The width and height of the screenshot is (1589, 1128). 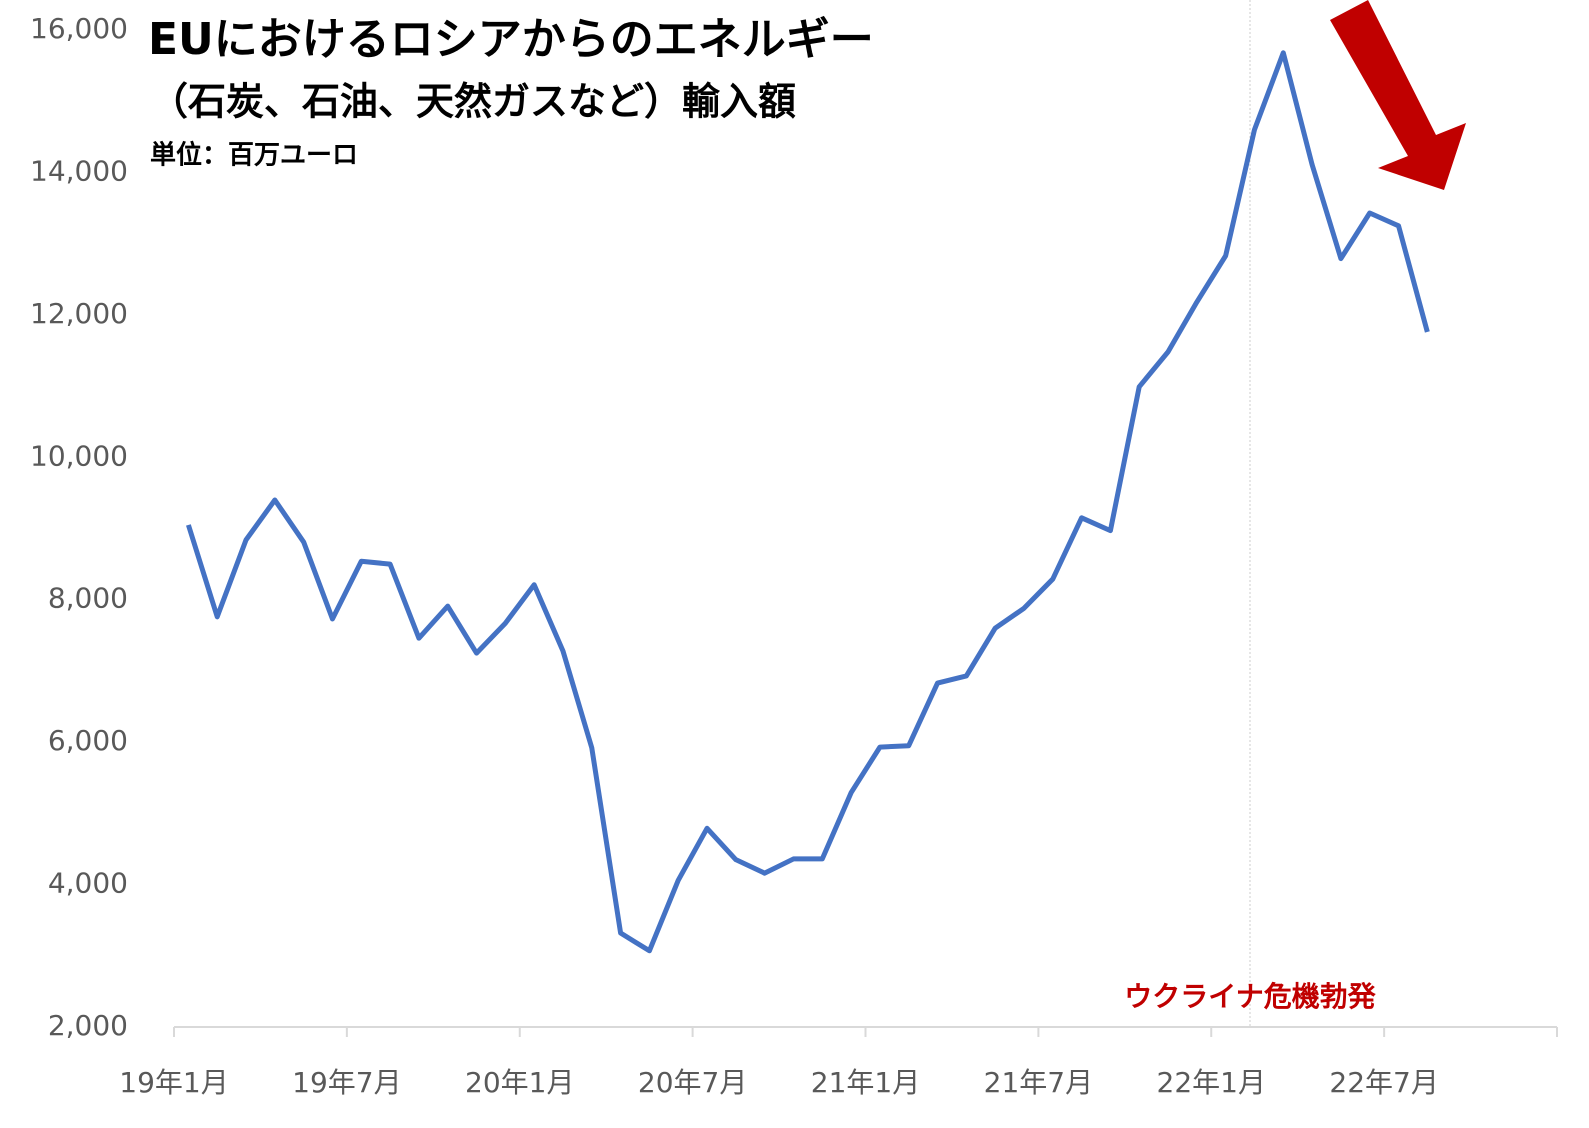 I want to click on y-tick-label: 10,000, so click(x=79, y=455).